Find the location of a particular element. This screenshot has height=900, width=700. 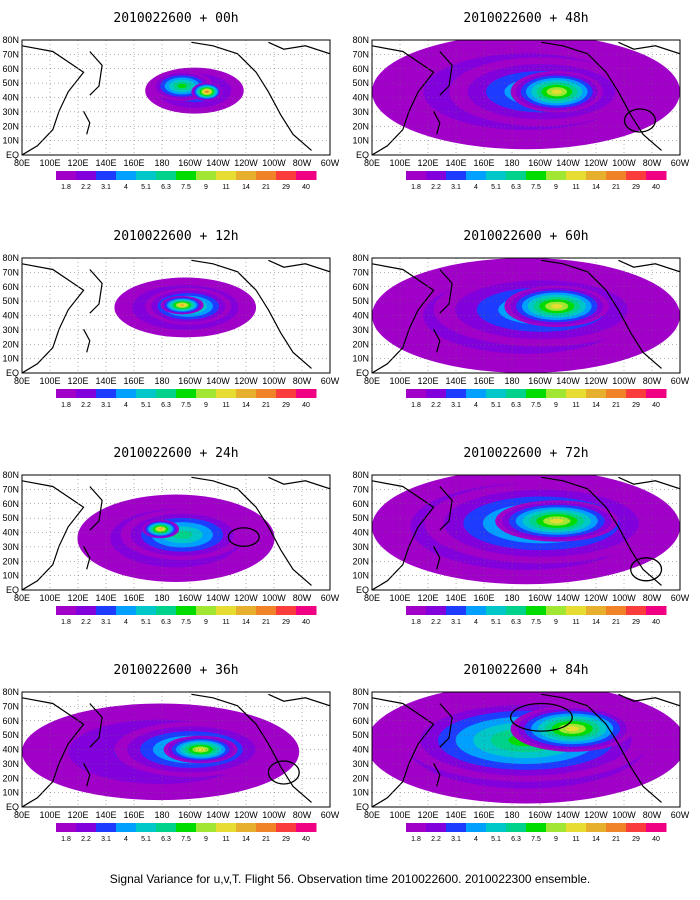

x-tick-label: 80E is located at coordinates (372, 163).